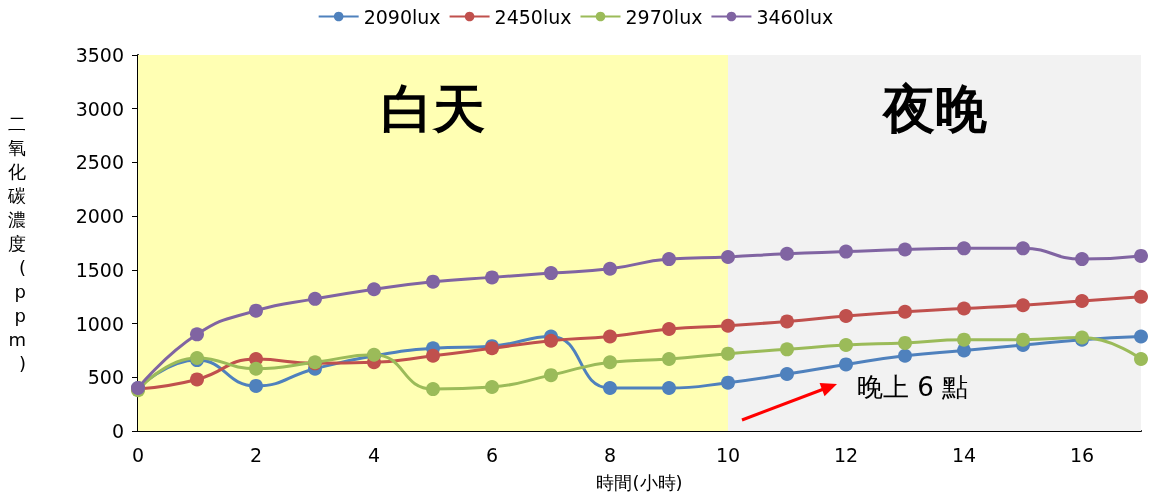 This screenshot has height=502, width=1151. Describe the element at coordinates (117, 431) in the screenshot. I see `y-tick-label: 0` at that location.